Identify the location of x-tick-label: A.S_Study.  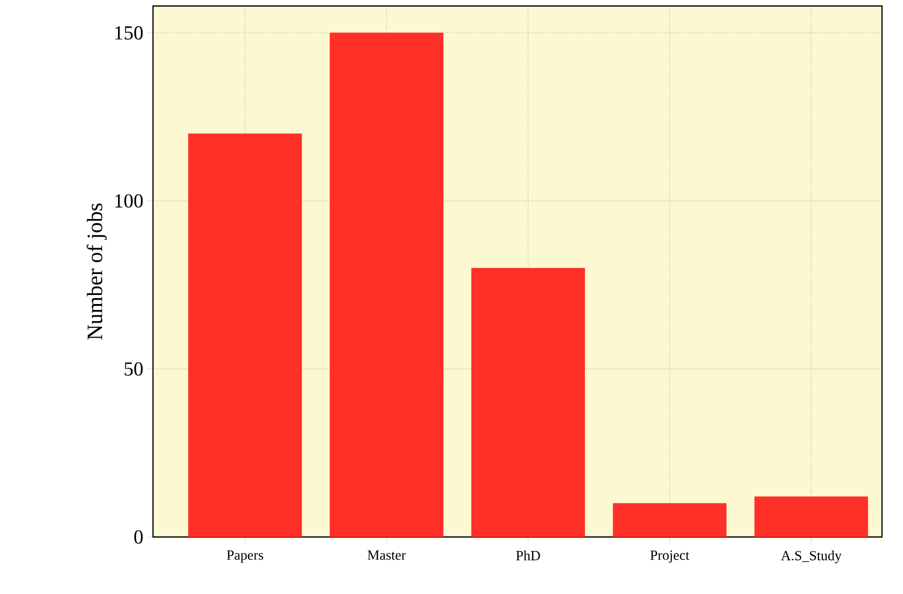
(811, 557).